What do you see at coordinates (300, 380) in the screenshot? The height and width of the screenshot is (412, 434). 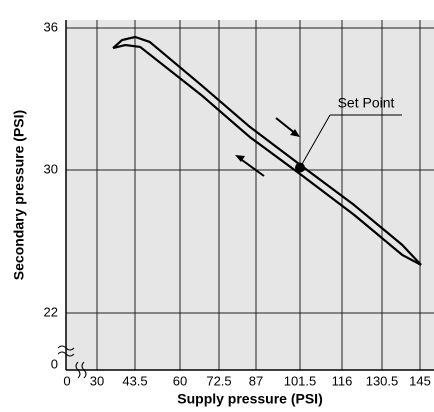 I see `x-tick-label: 101.5` at bounding box center [300, 380].